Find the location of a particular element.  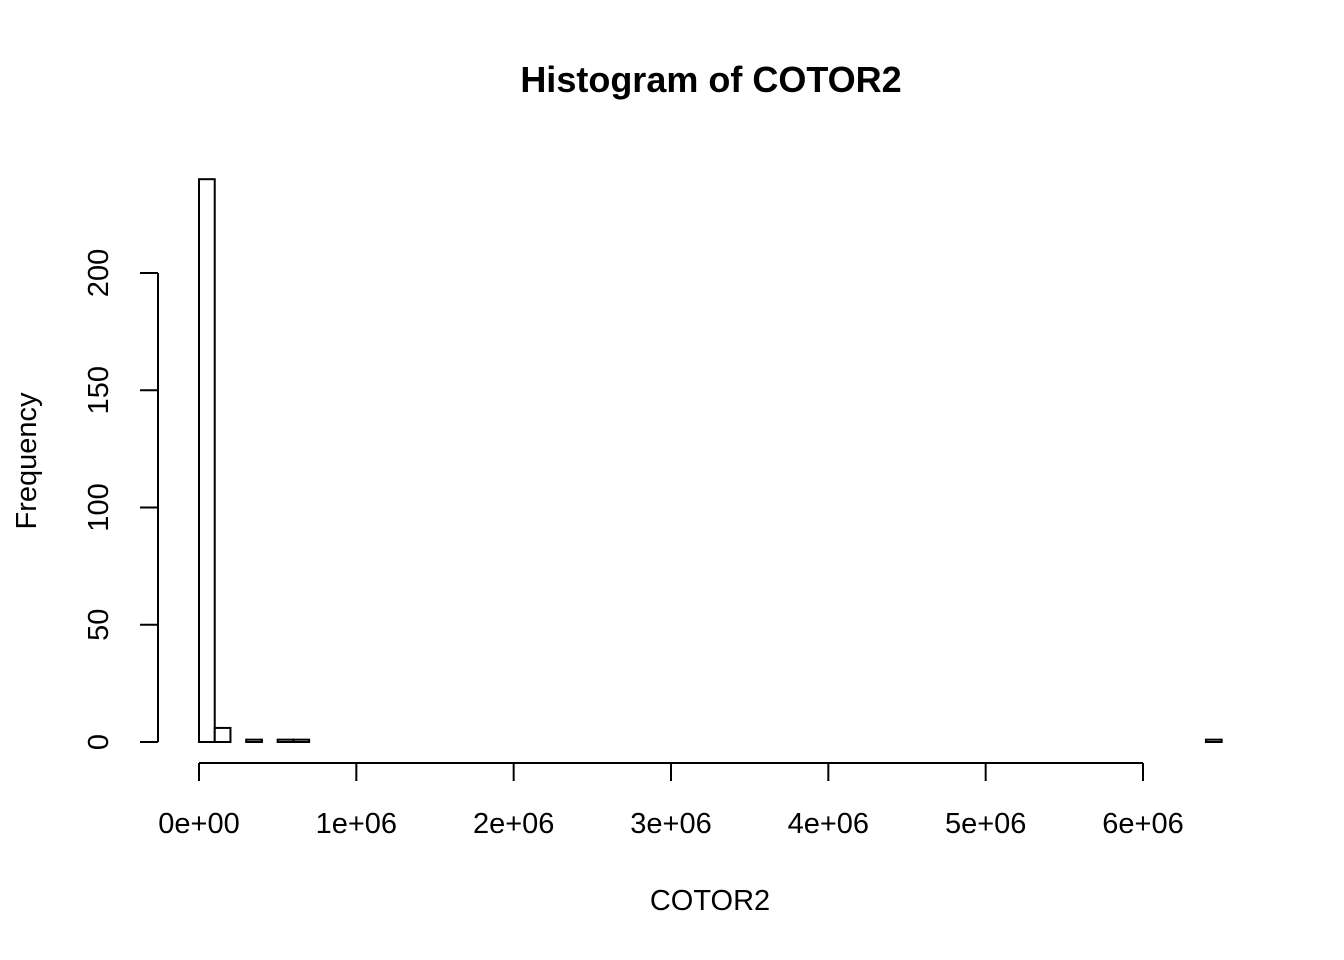

chart-title: Histogram of COTOR2 is located at coordinates (710, 79).